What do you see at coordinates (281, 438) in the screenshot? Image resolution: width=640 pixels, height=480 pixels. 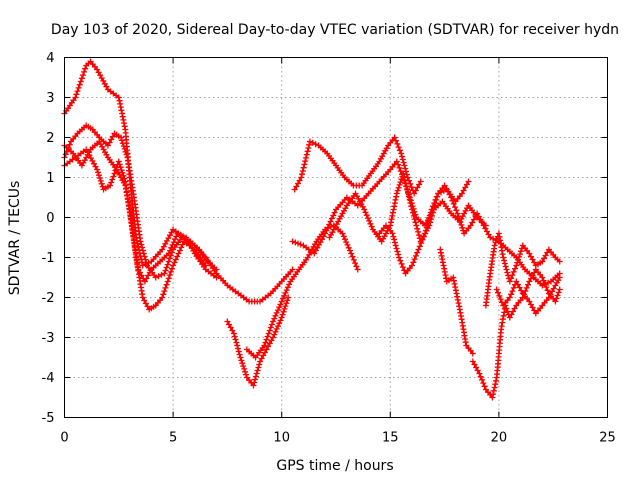 I see `x-tick-label: 10` at bounding box center [281, 438].